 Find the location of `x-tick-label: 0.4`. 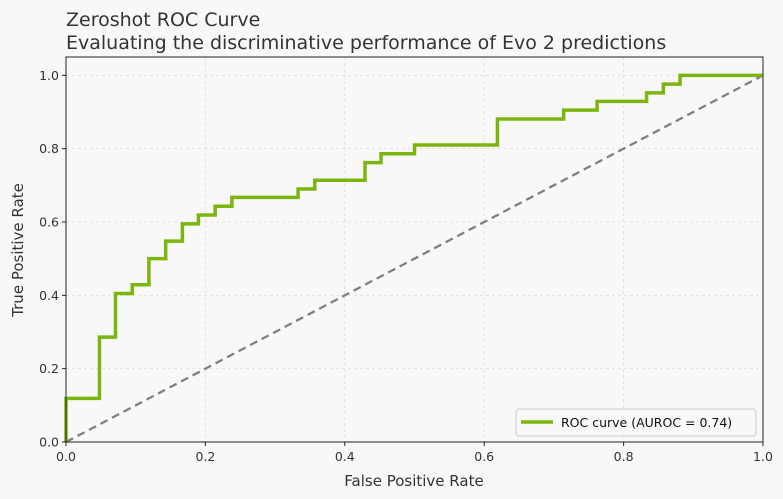

x-tick-label: 0.4 is located at coordinates (345, 456).